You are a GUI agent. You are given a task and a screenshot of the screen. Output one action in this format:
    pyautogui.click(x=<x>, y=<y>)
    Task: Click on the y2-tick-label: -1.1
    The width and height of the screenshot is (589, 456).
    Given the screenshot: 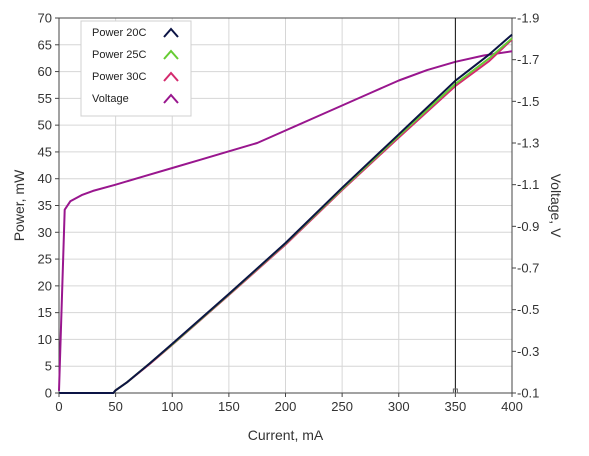 What is the action you would take?
    pyautogui.click(x=528, y=184)
    